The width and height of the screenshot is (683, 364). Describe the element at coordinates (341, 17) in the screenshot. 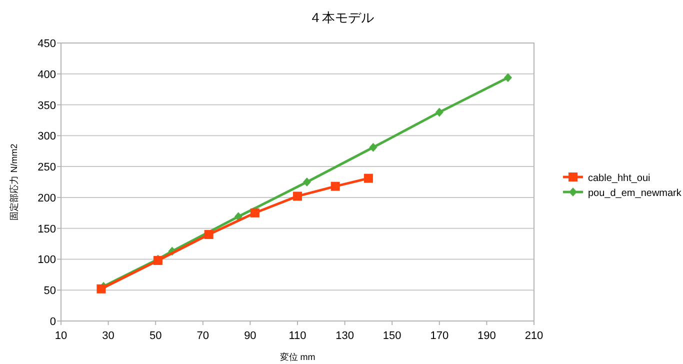

I see `chart-title: ４本モデル` at that location.